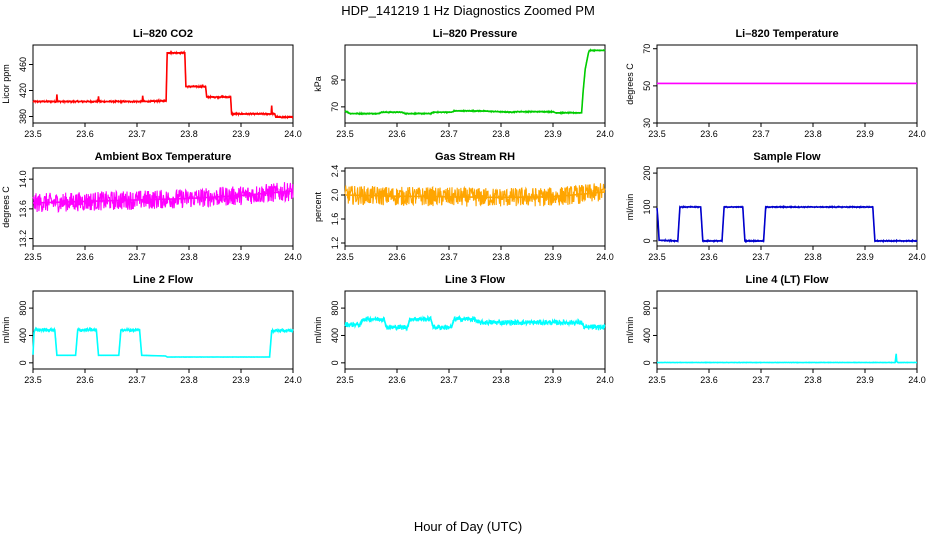 Image resolution: width=936 pixels, height=540 pixels. Describe the element at coordinates (335, 219) in the screenshot. I see `y-tick-label: 1.6` at that location.